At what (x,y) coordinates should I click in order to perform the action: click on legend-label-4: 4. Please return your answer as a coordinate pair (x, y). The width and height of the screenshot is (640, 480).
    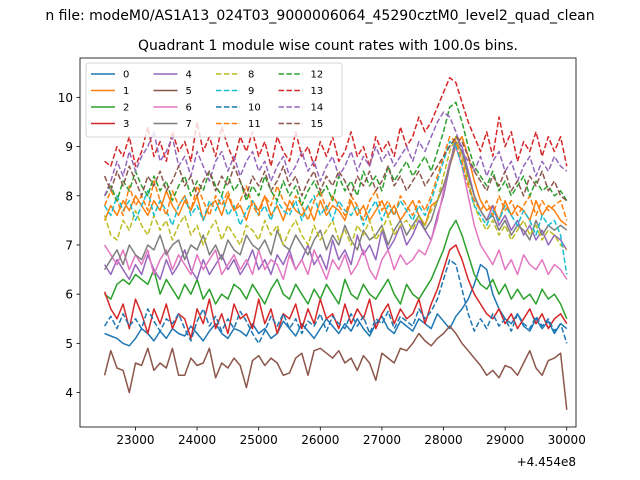
    Looking at the image, I should click on (189, 75).